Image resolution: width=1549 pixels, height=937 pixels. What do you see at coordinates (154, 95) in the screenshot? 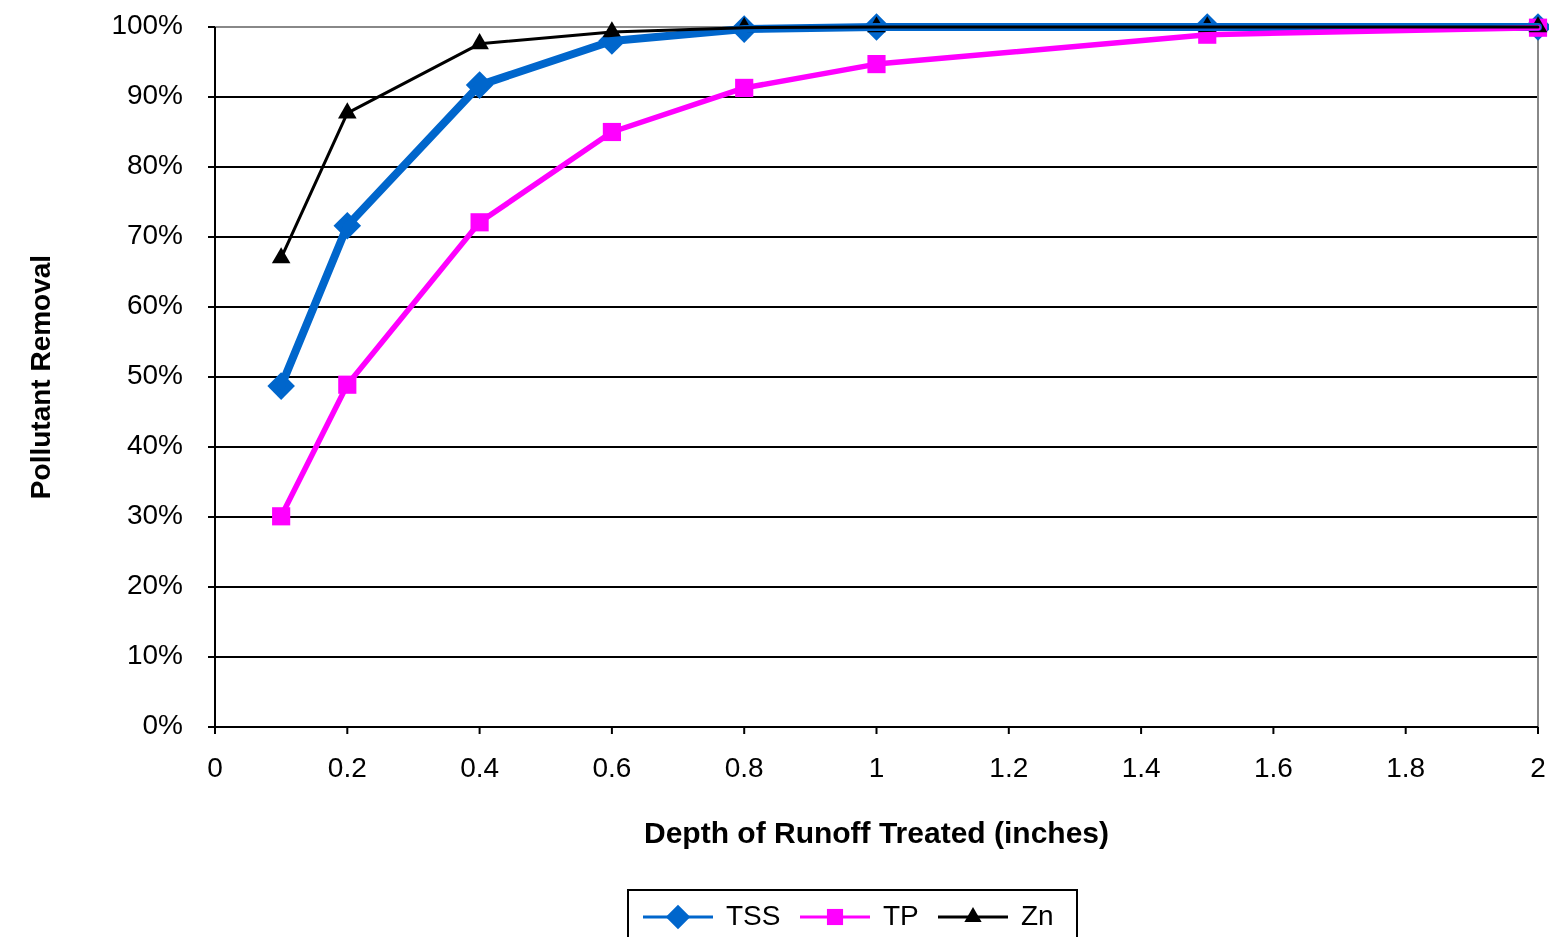
I see `y-tick-label: 90%` at bounding box center [154, 95].